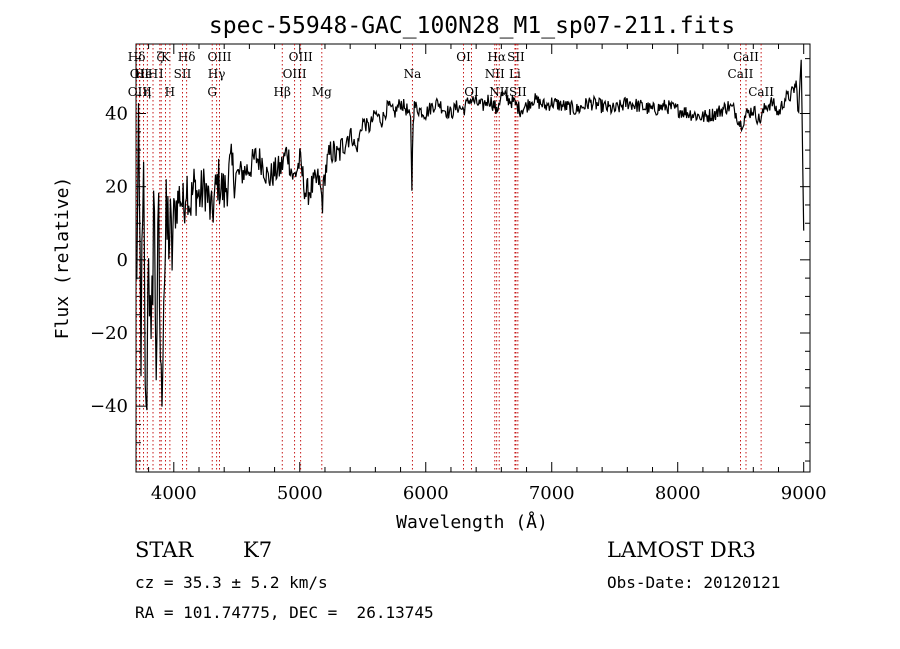  Describe the element at coordinates (515, 74) in the screenshot. I see `line-label-26: Li` at that location.